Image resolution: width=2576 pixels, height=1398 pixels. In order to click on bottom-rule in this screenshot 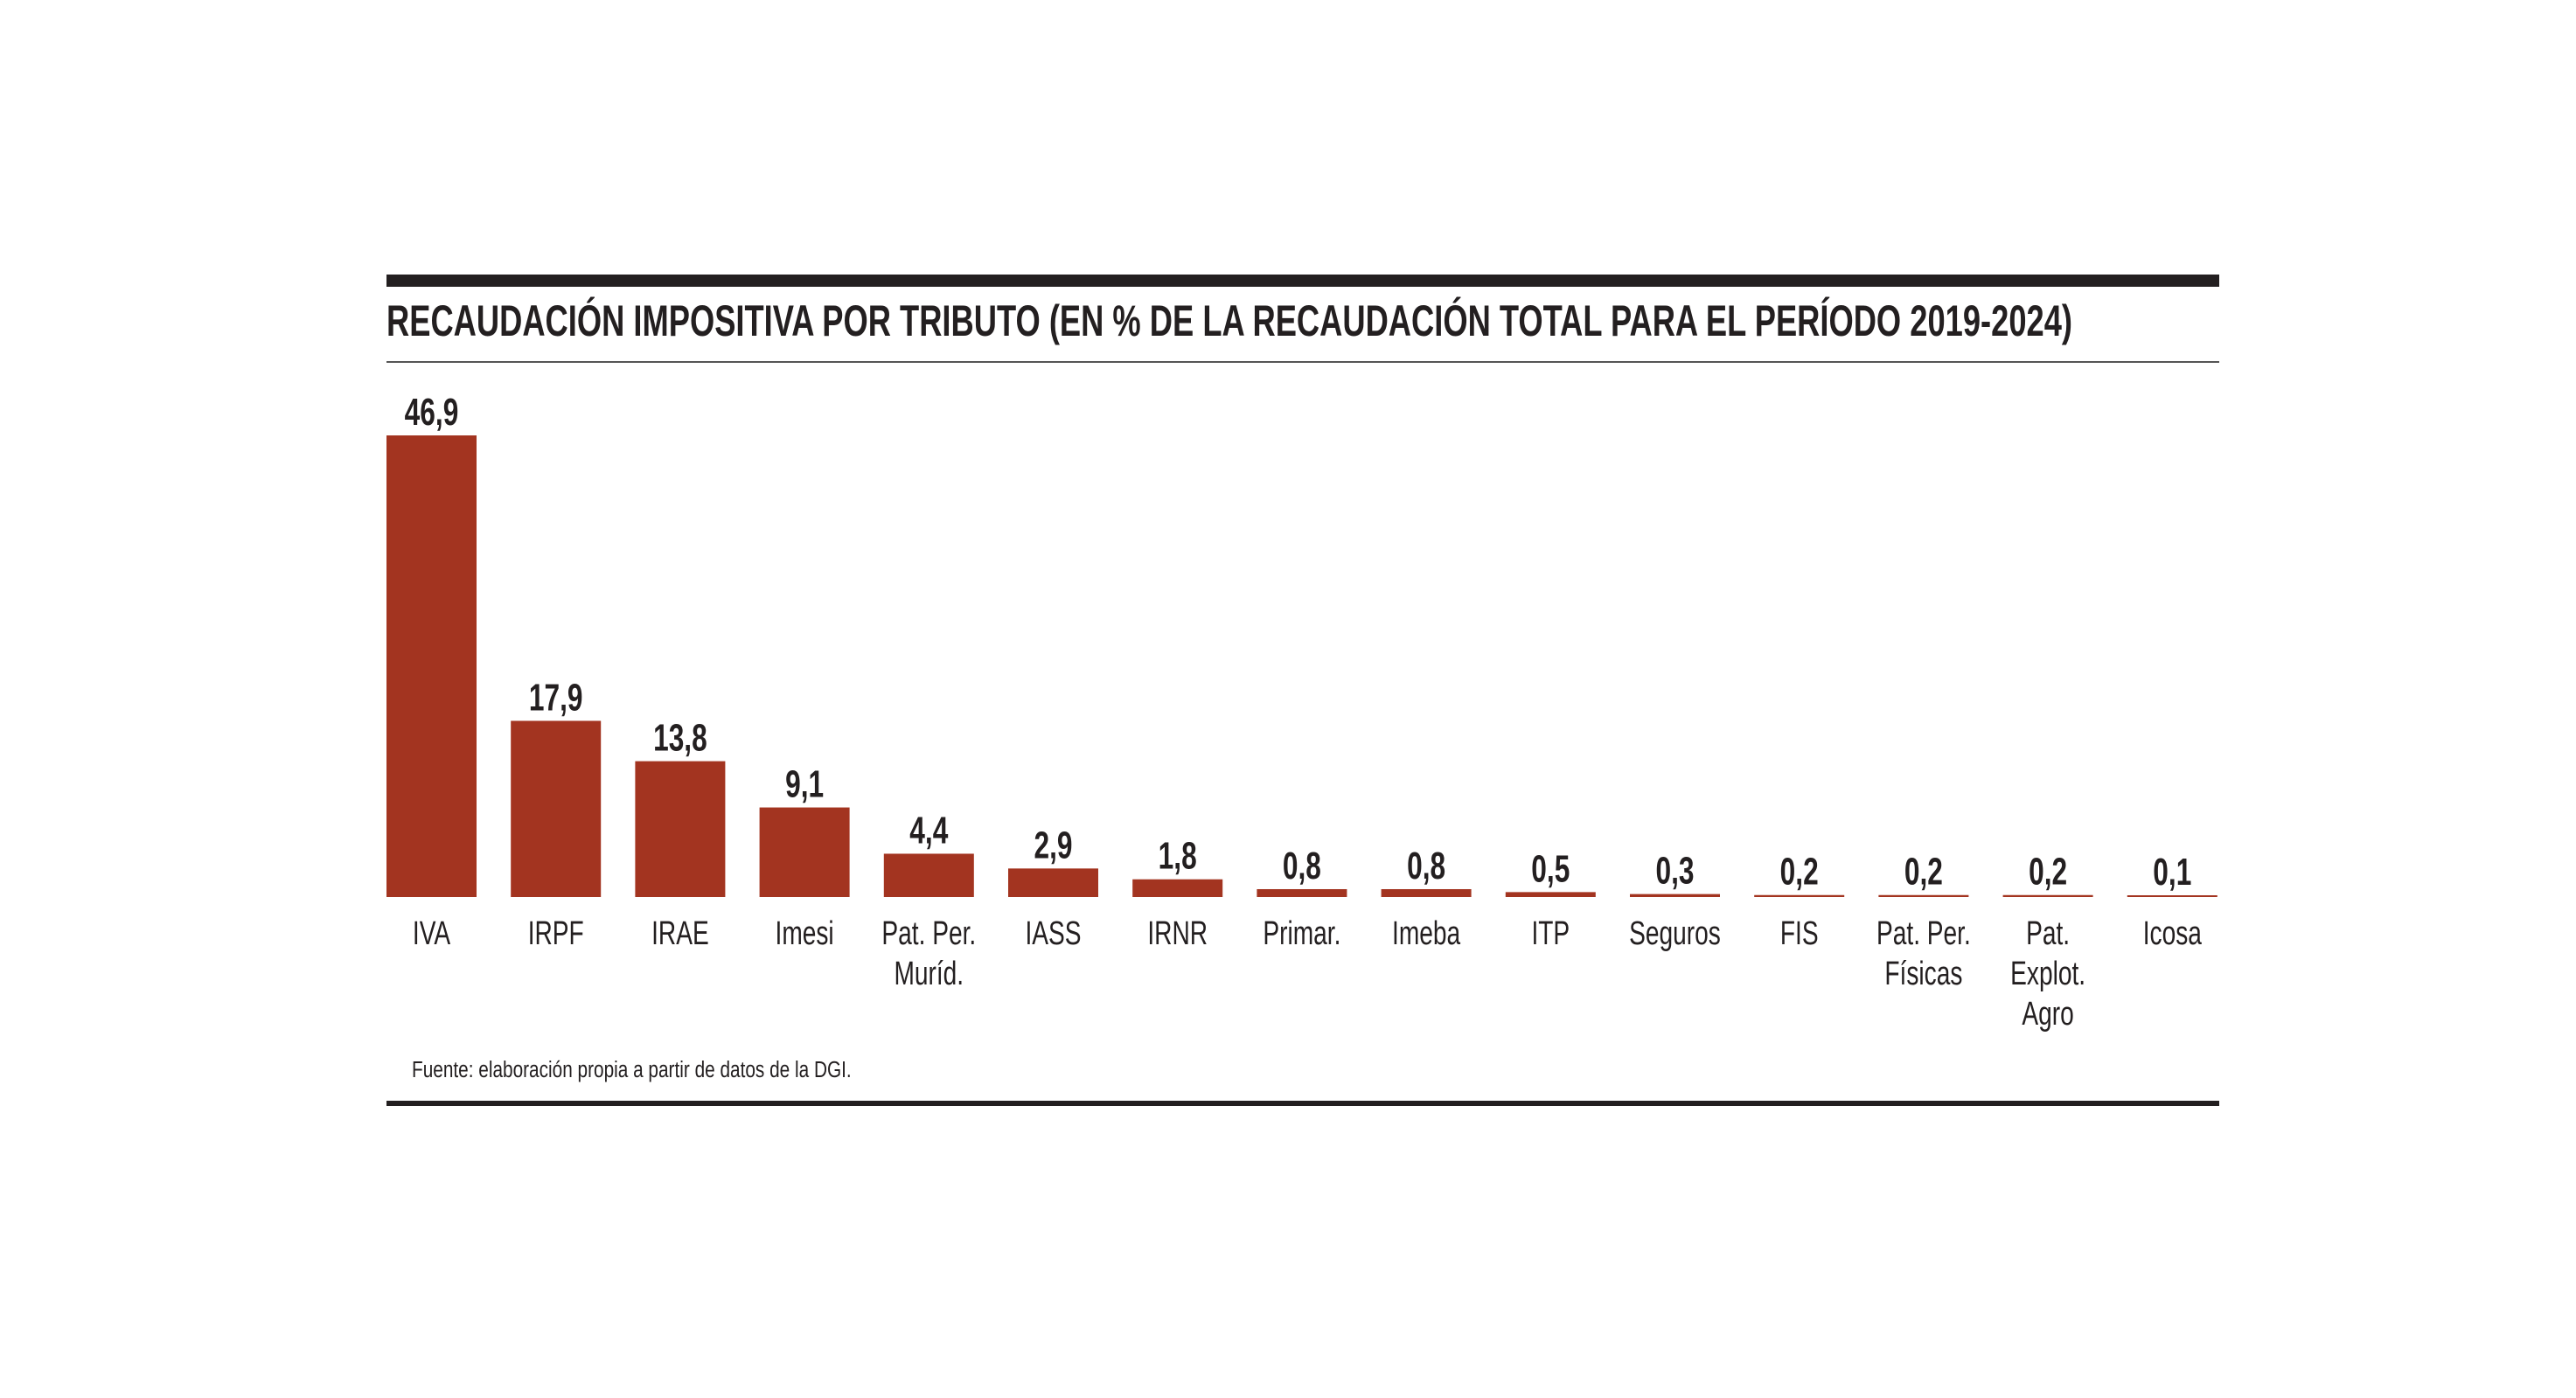, I will do `click(1302, 1103)`.